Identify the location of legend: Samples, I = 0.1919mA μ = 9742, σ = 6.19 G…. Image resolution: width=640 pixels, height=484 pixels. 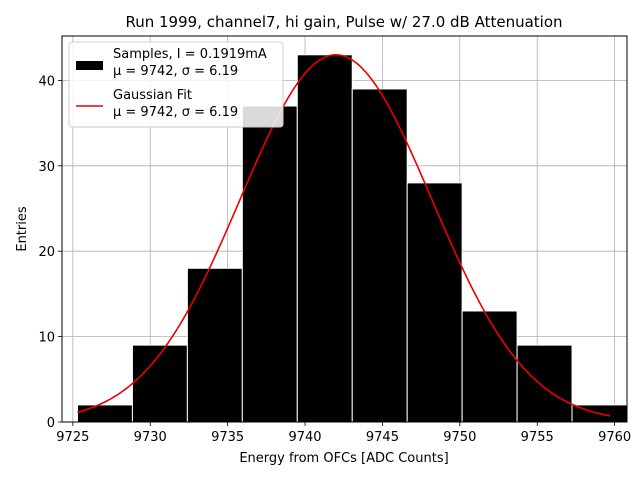
(176, 84).